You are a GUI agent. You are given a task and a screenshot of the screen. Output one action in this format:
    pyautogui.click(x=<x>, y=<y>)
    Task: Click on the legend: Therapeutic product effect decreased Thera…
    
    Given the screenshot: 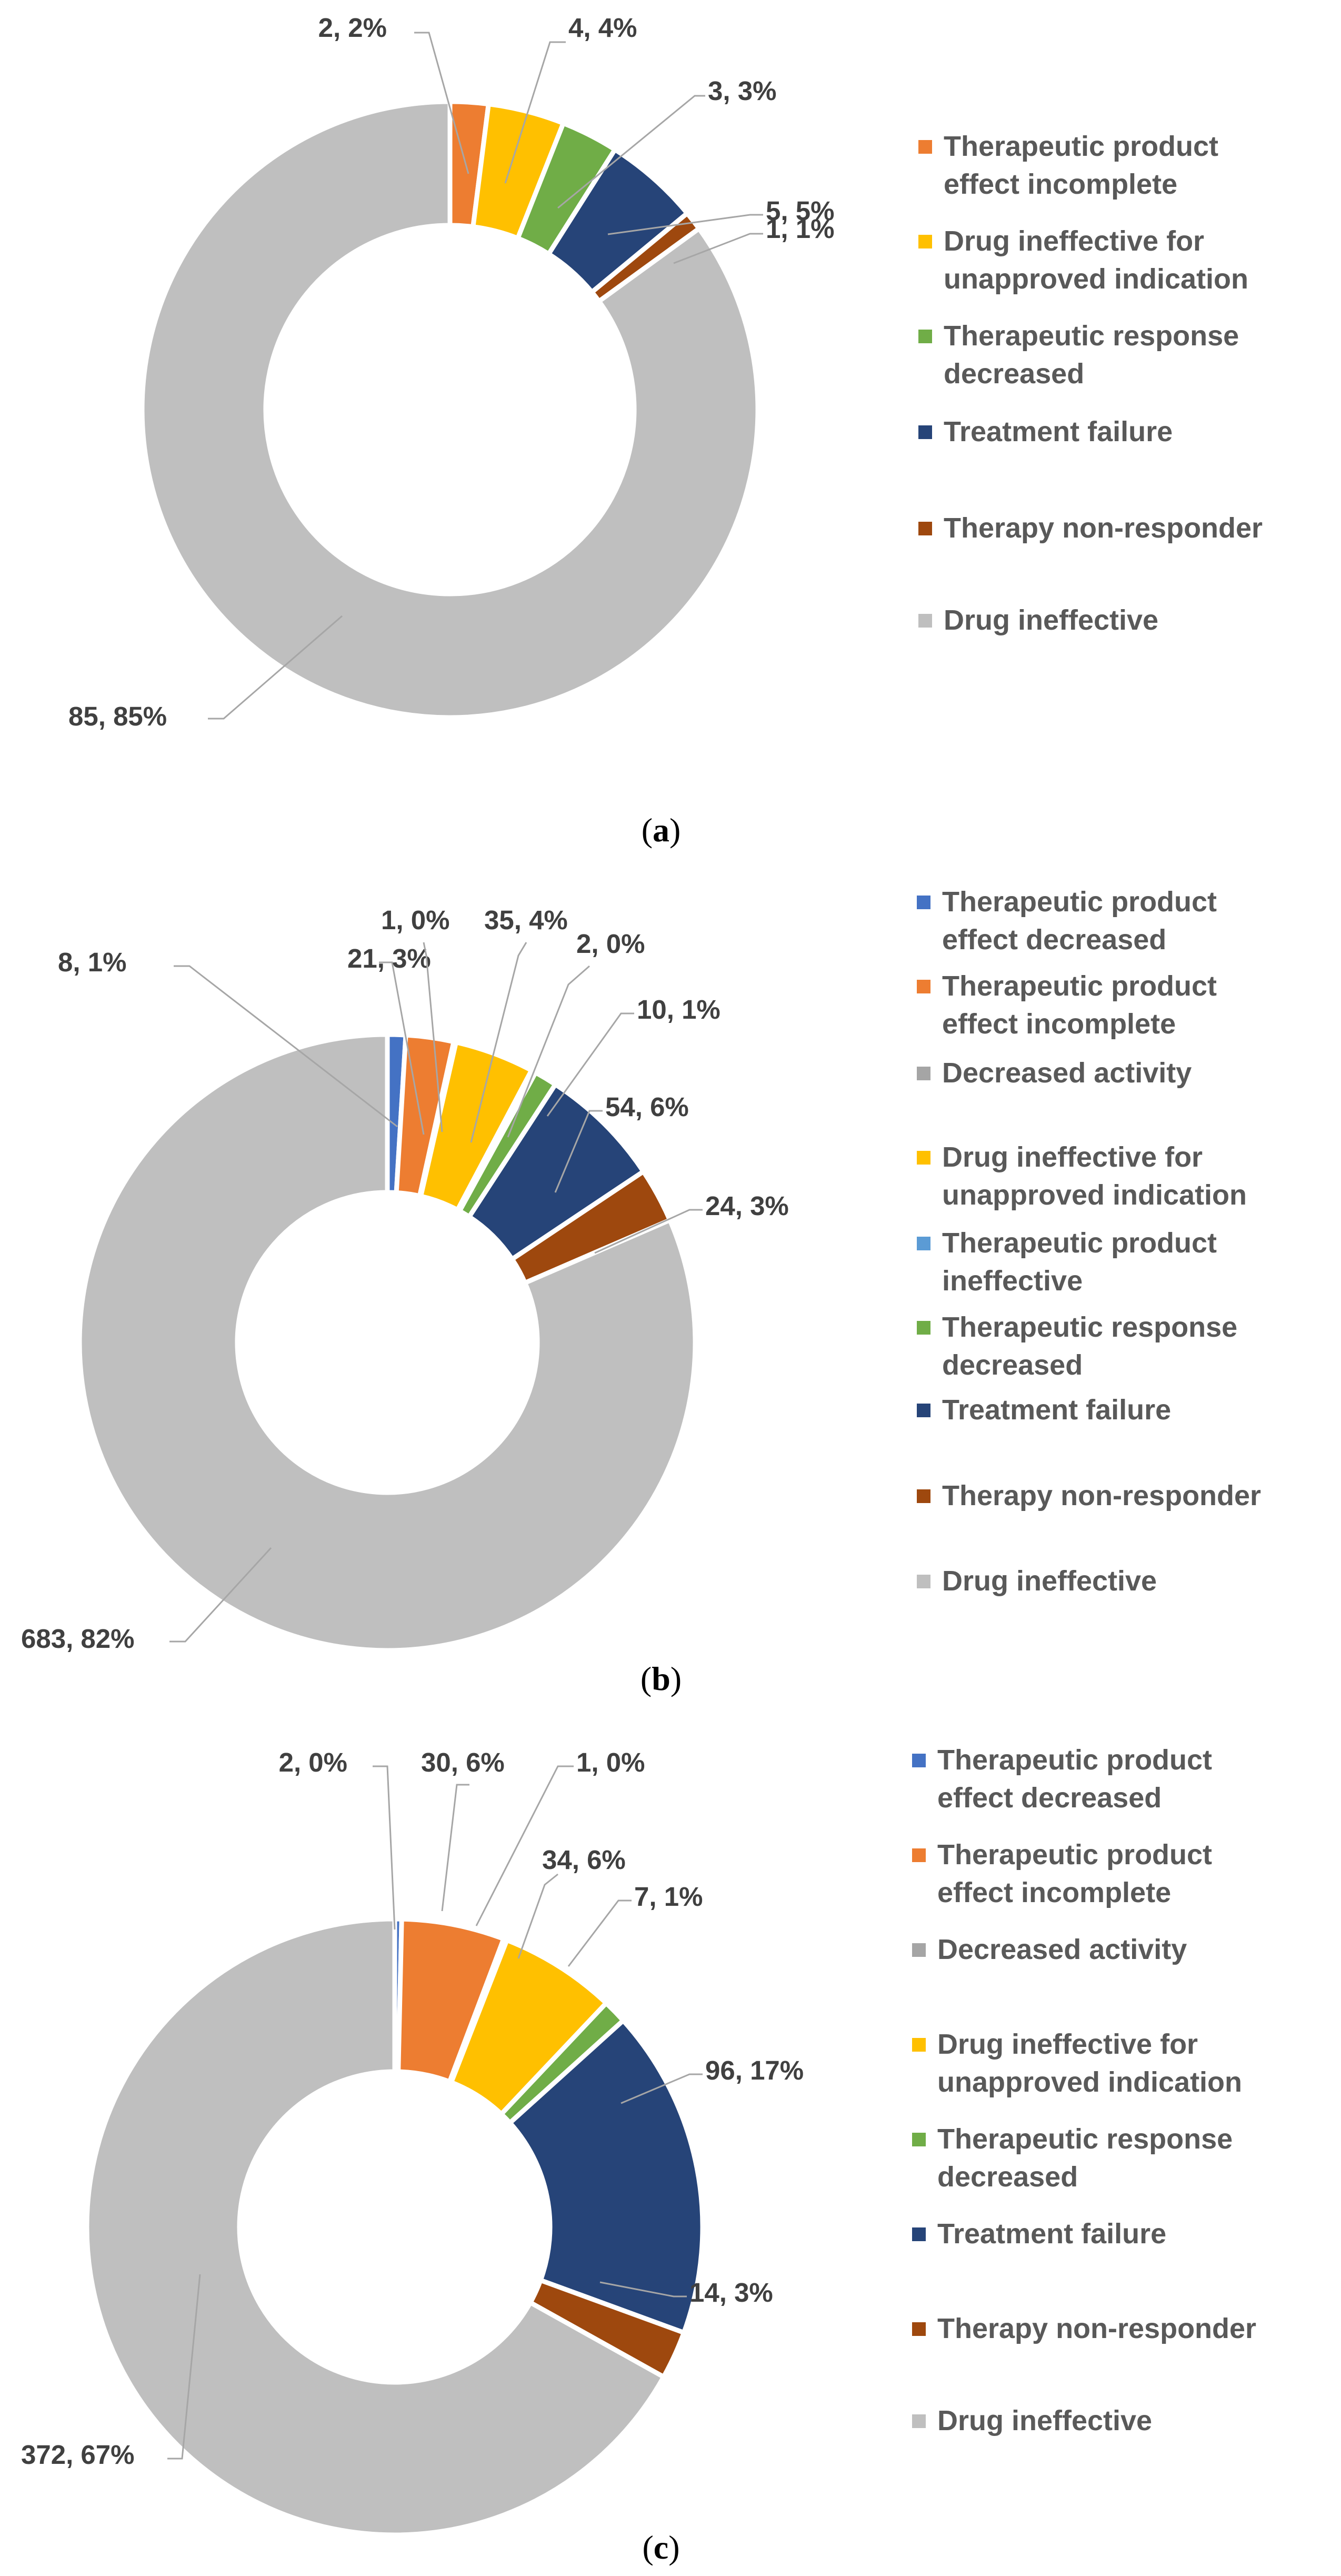 What is the action you would take?
    pyautogui.click(x=1089, y=1242)
    